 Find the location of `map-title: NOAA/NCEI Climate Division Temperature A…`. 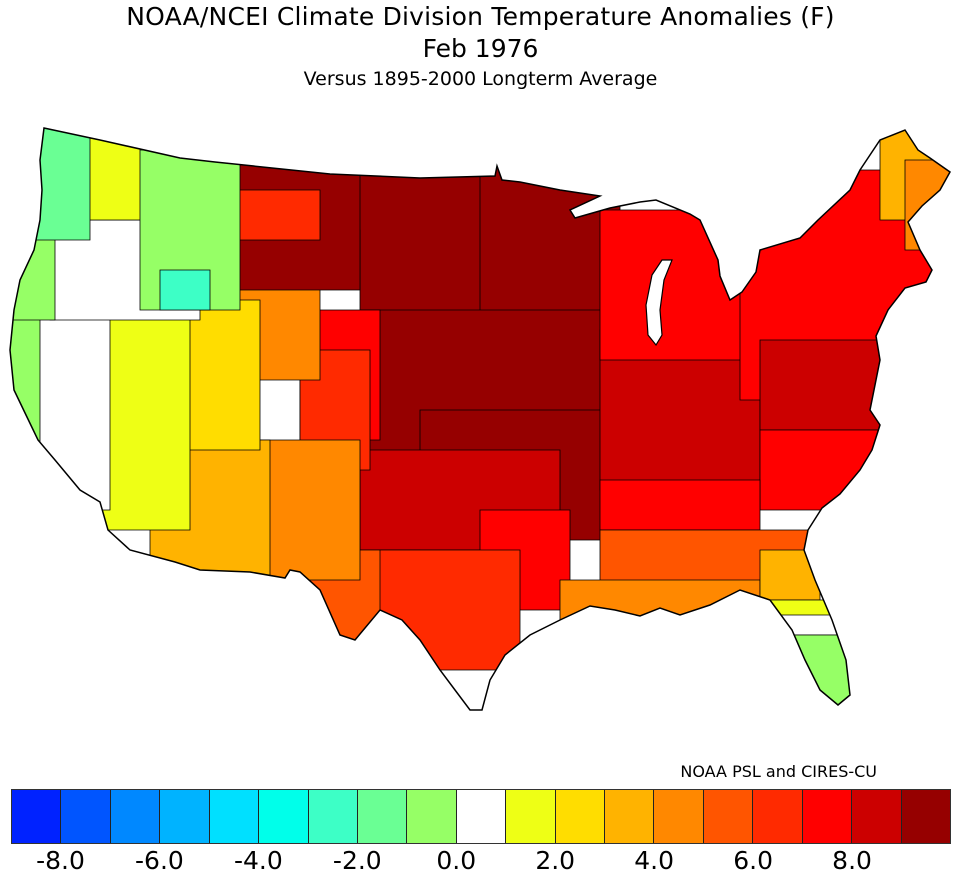

map-title: NOAA/NCEI Climate Division Temperature A… is located at coordinates (480, 16).